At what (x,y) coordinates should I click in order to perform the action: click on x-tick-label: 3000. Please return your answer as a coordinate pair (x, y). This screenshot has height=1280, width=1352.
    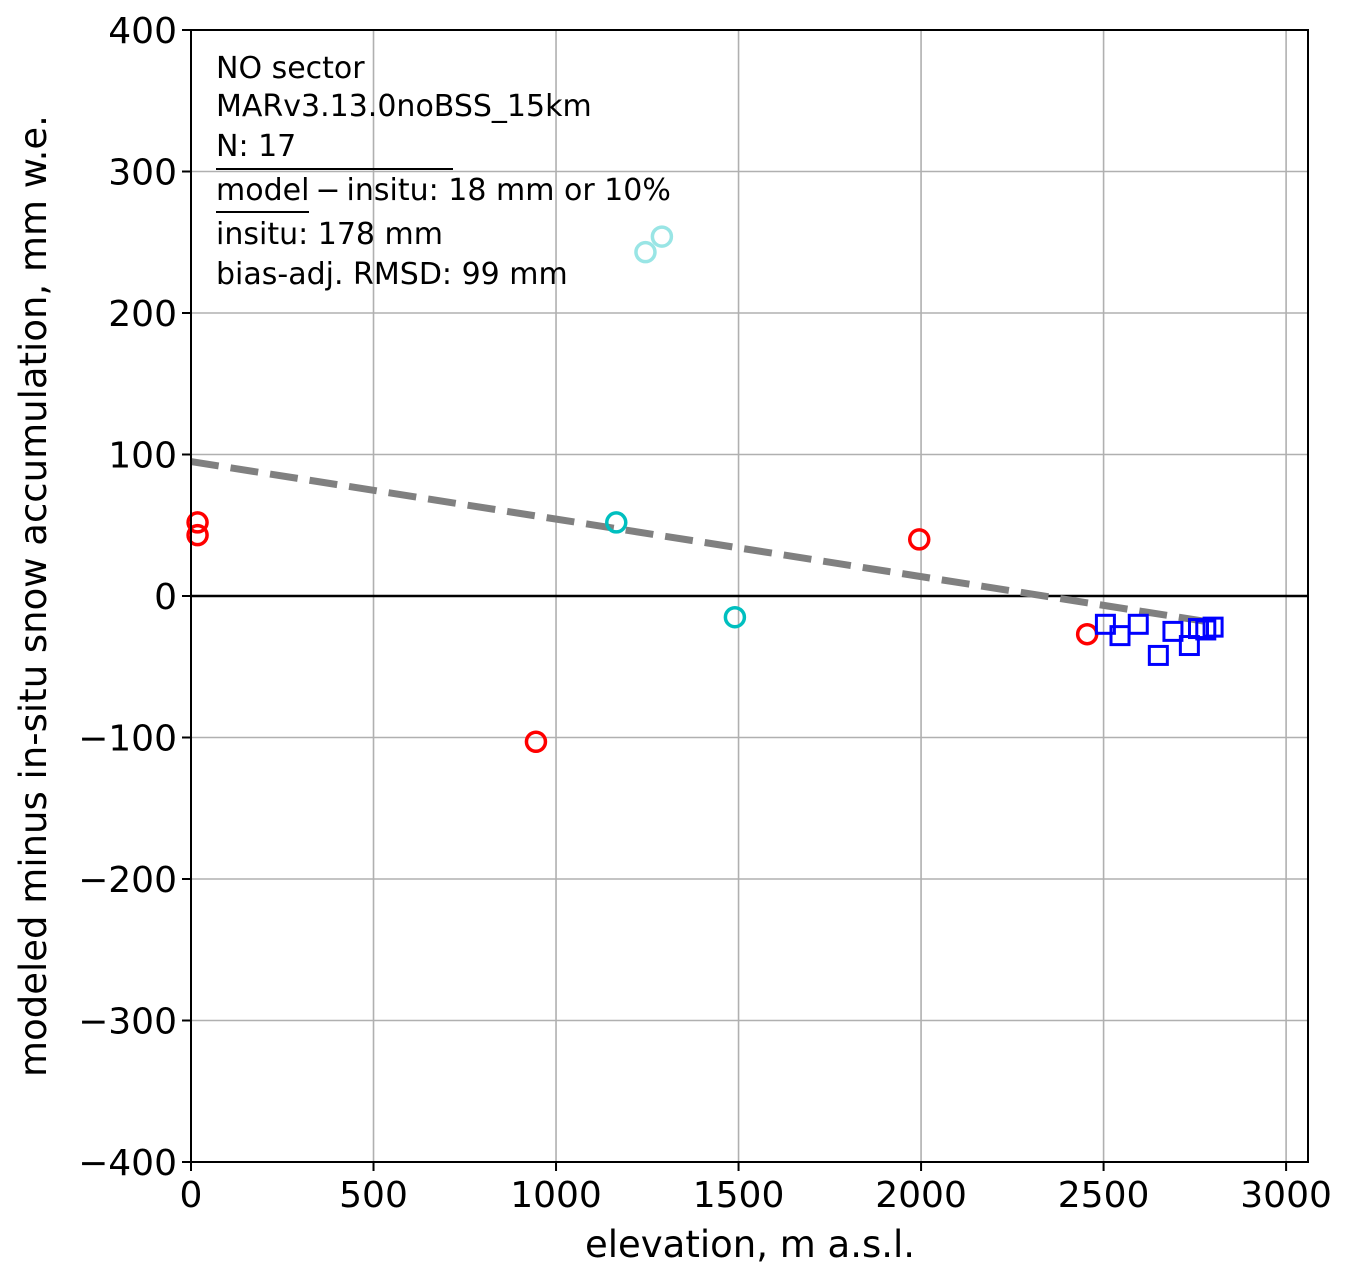
    Looking at the image, I should click on (1286, 1195).